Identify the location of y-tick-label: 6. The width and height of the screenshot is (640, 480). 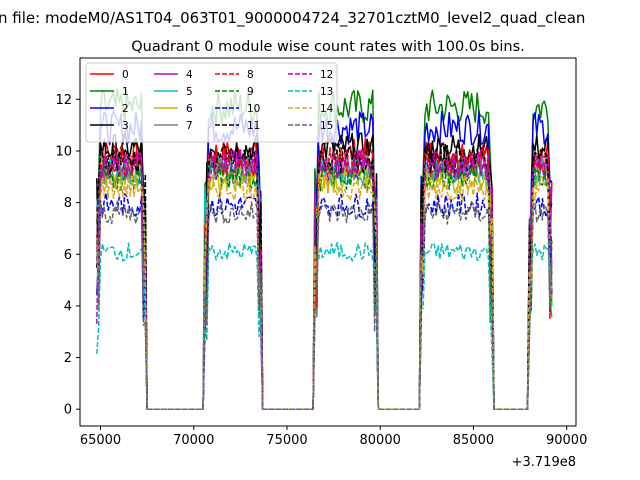
(68, 255).